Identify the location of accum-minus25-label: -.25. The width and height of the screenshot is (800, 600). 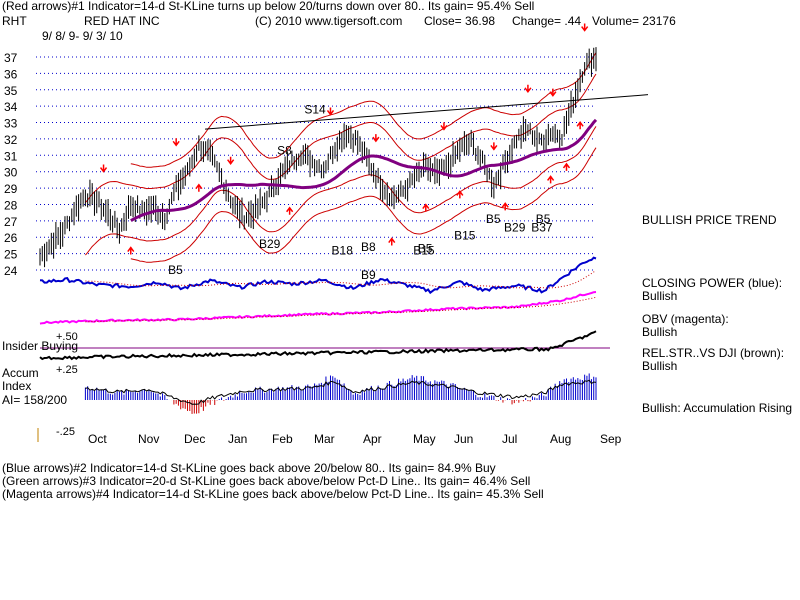
(65, 432).